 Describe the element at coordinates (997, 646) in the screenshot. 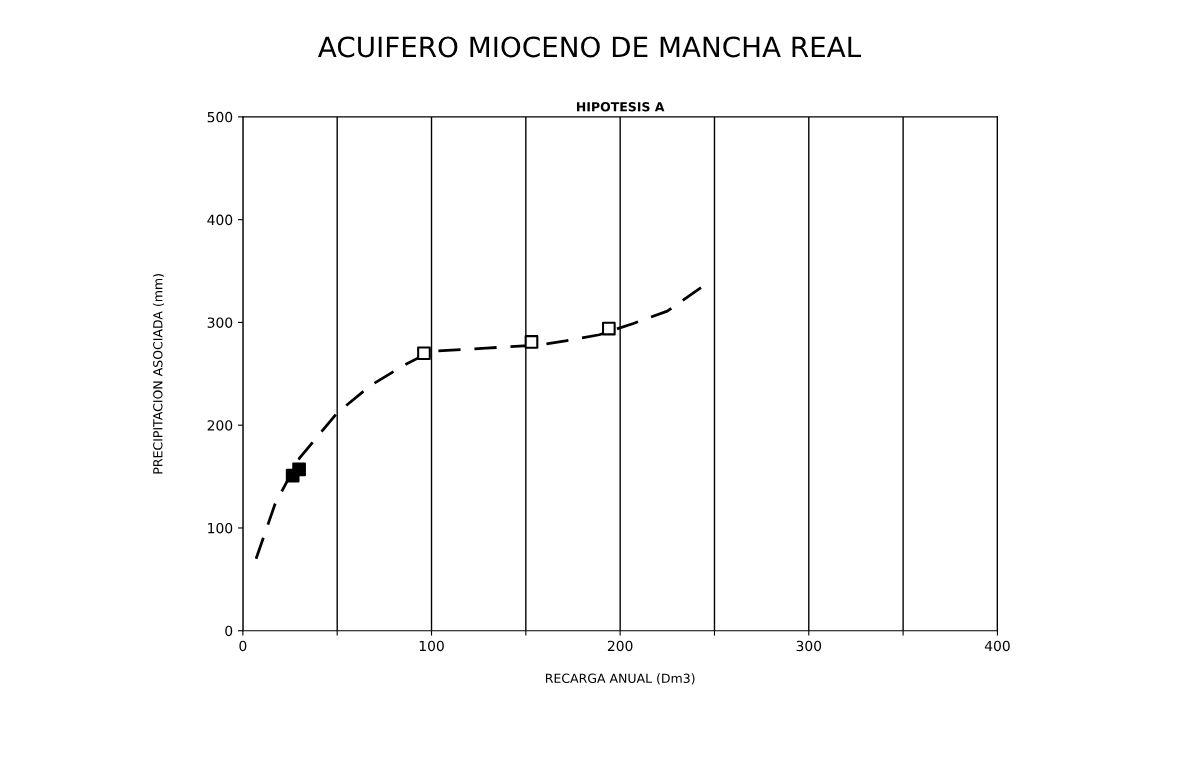

I see `x-tick-label: 400` at that location.